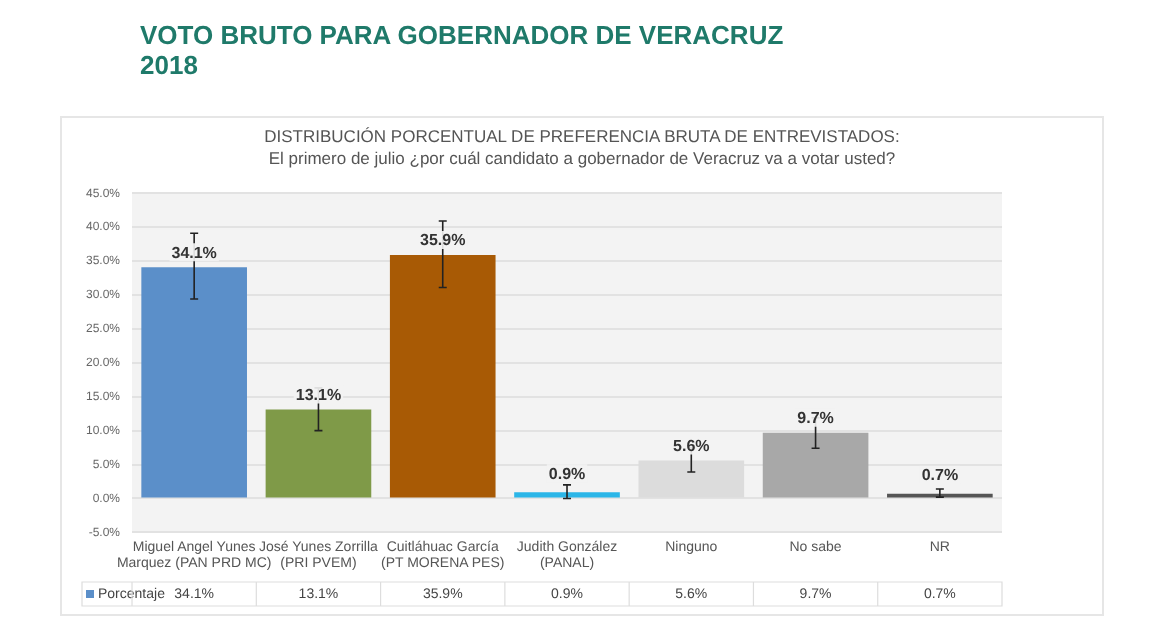 The image size is (1152, 620). Describe the element at coordinates (463, 50) in the screenshot. I see `chart-title: VOTO BRUTO PARA GOBERNADOR DE VERACRUZ 2018` at that location.